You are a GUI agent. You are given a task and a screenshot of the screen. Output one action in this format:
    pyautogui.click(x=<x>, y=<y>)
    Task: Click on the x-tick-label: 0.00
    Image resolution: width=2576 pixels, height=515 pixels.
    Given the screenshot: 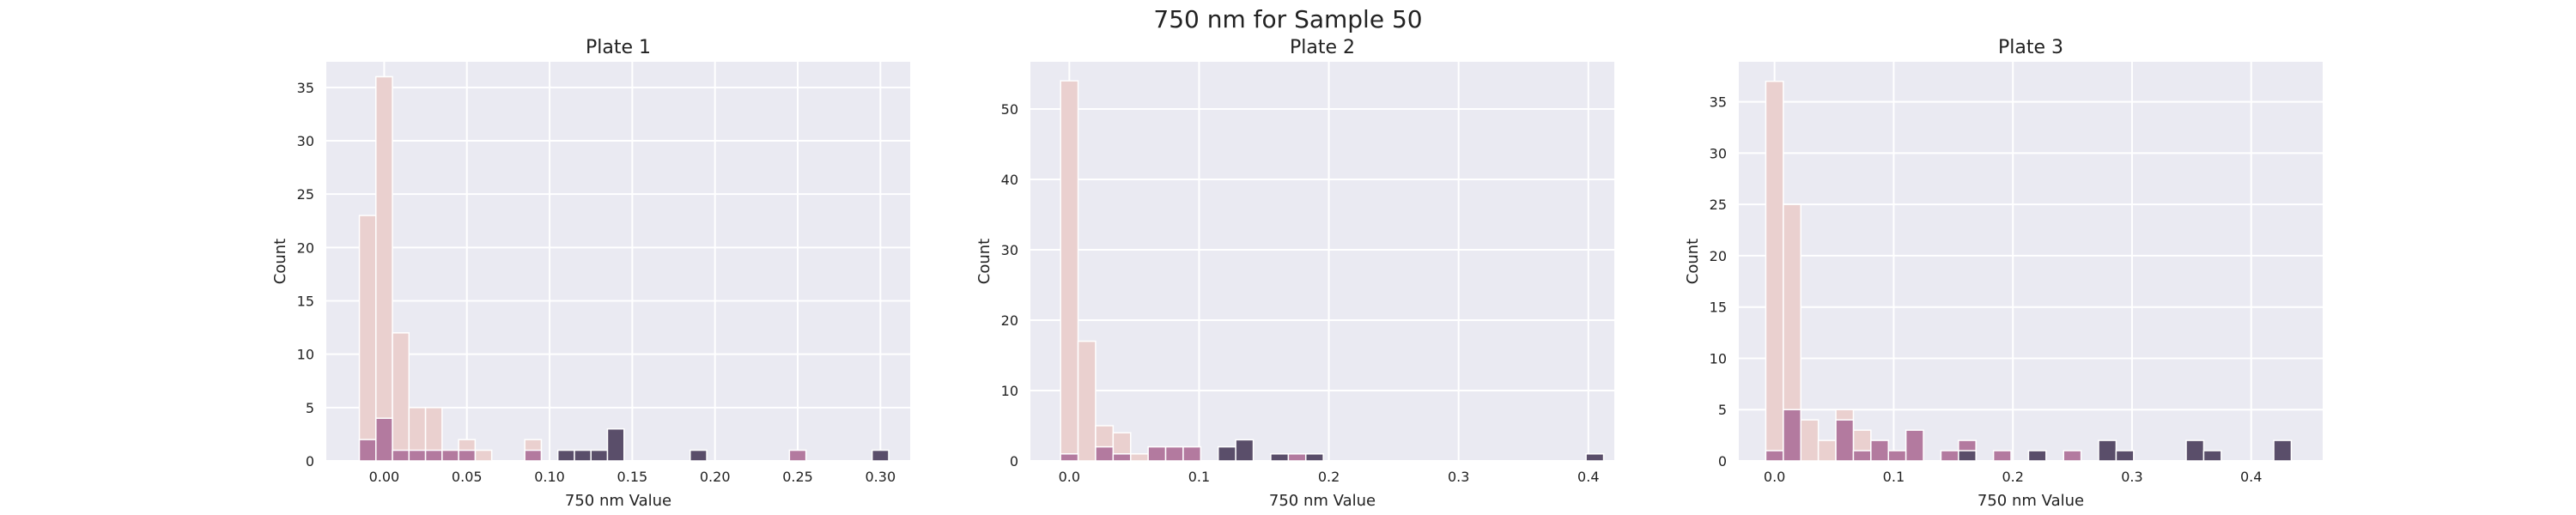 What is the action you would take?
    pyautogui.click(x=385, y=477)
    